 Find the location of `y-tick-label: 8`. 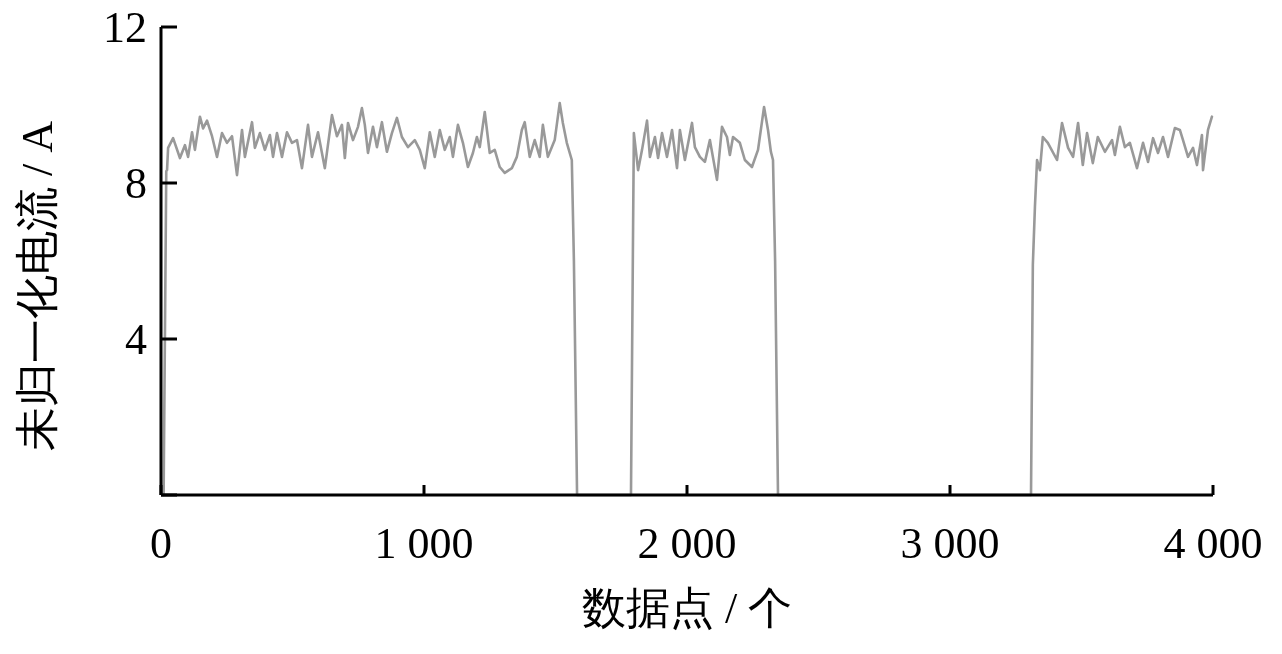

y-tick-label: 8 is located at coordinates (136, 183).